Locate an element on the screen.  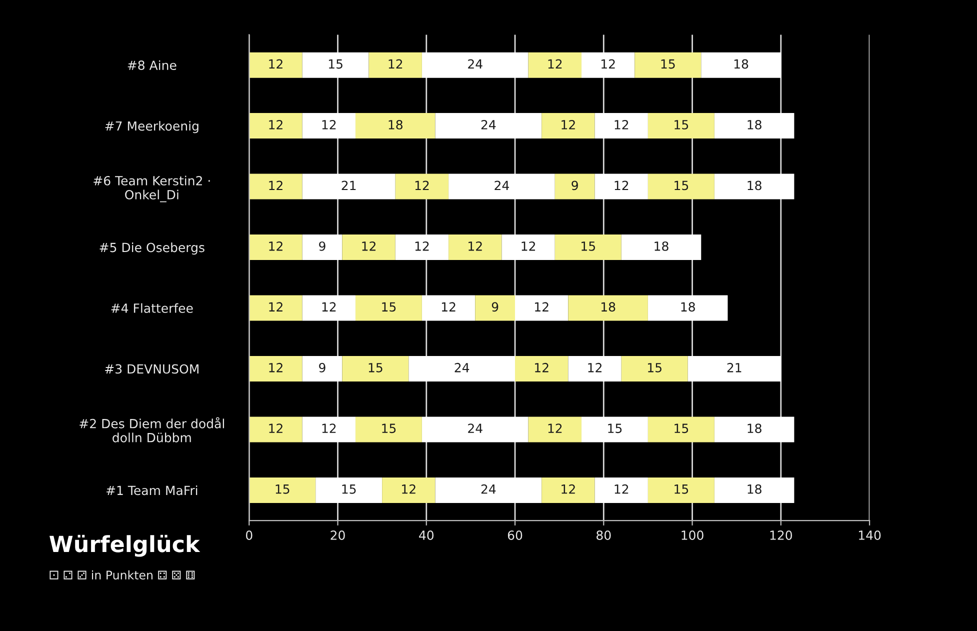
y-tick-label: #1 Team MaFri is located at coordinates (152, 490).